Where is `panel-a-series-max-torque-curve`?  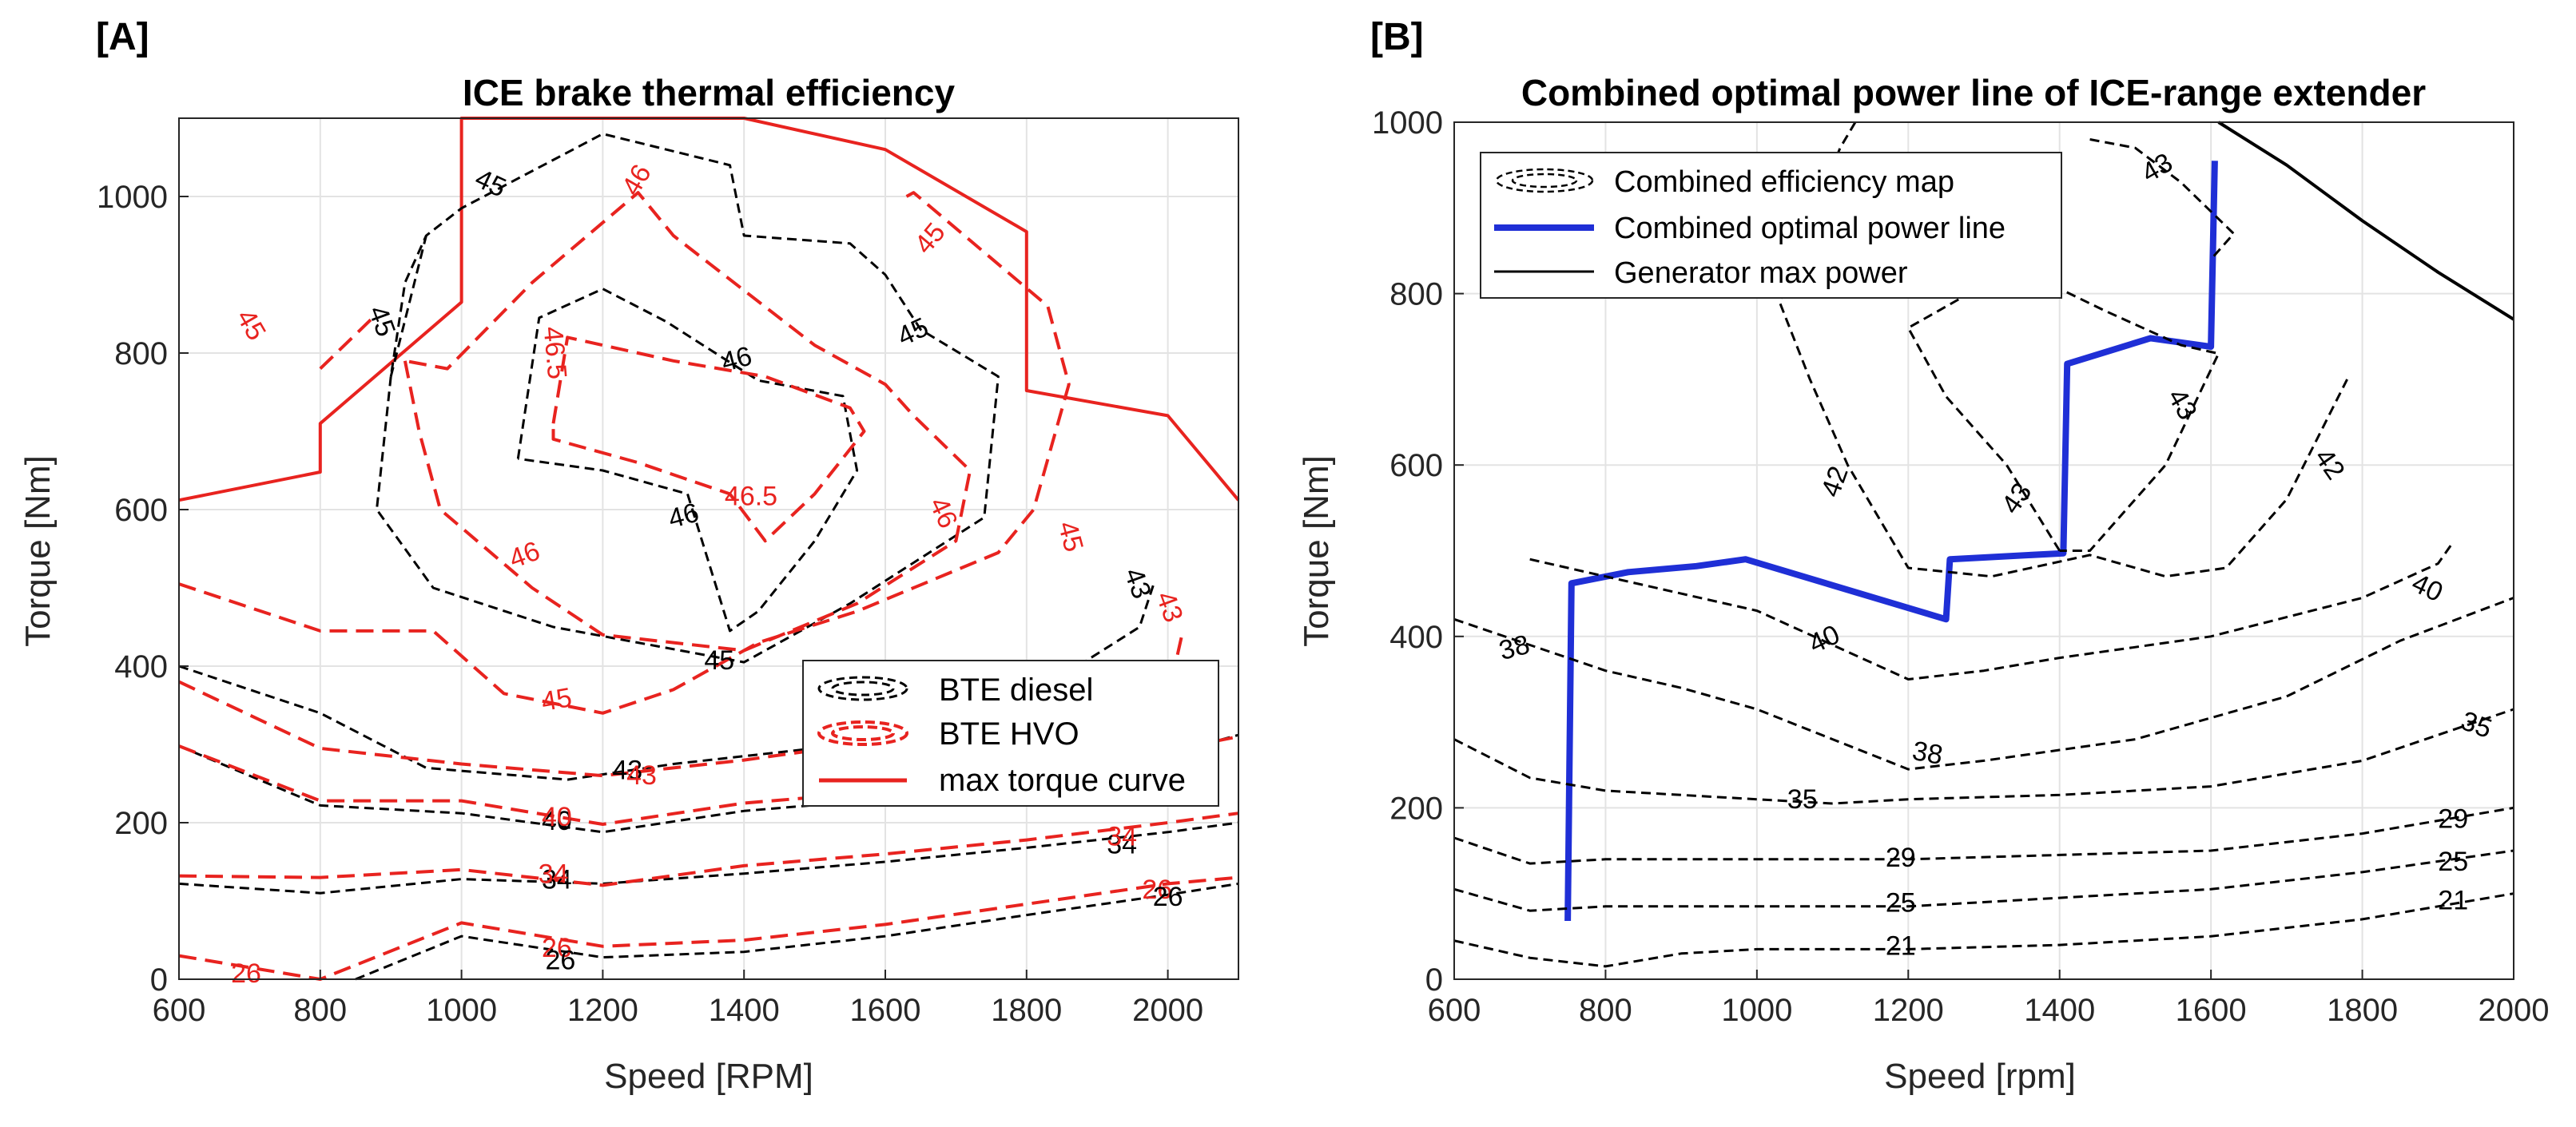 panel-a-series-max-torque-curve is located at coordinates (709, 309).